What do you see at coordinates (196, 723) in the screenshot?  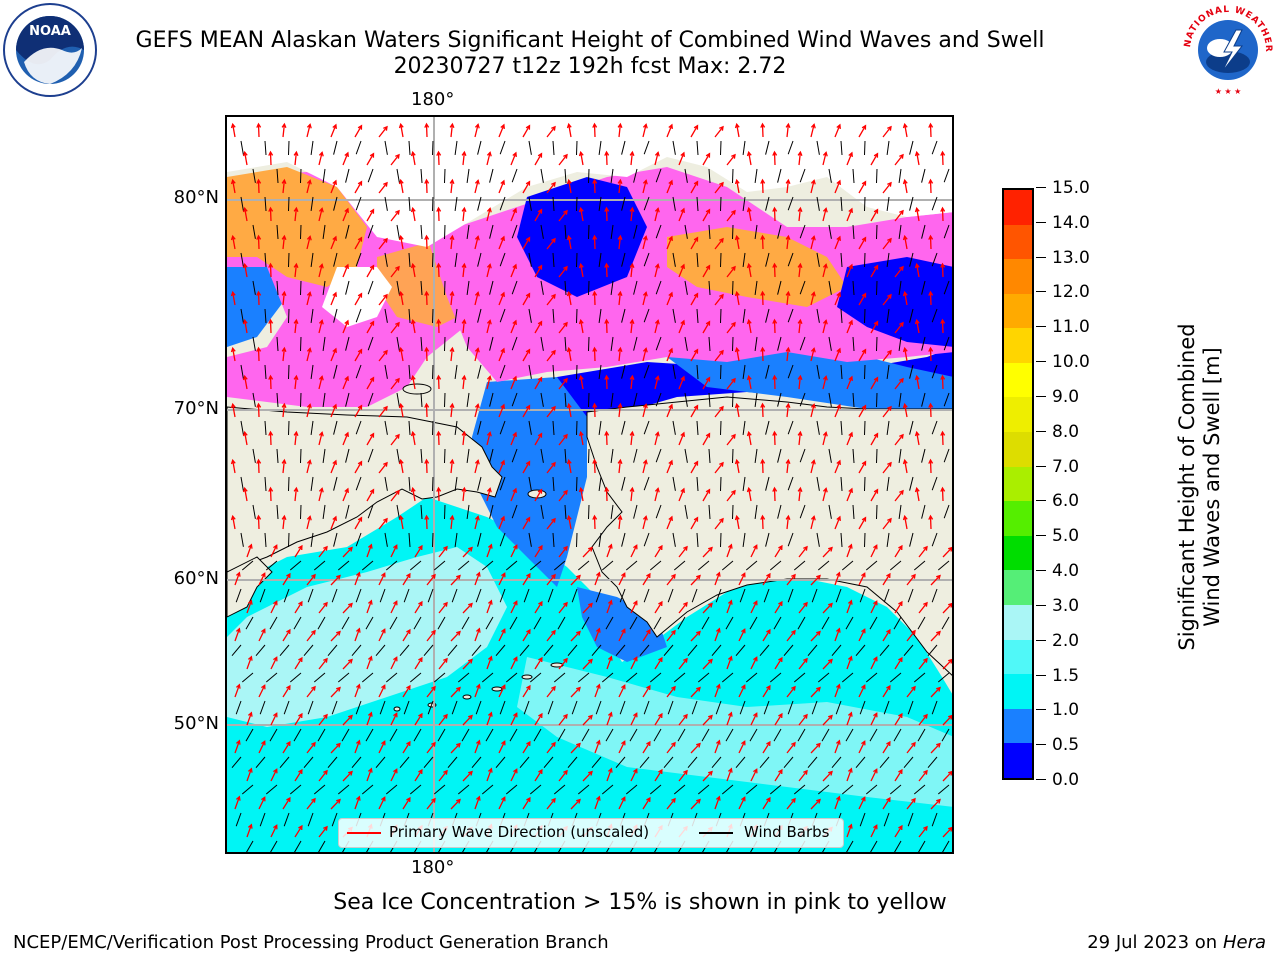 I see `lat-label-50n: 50°N` at bounding box center [196, 723].